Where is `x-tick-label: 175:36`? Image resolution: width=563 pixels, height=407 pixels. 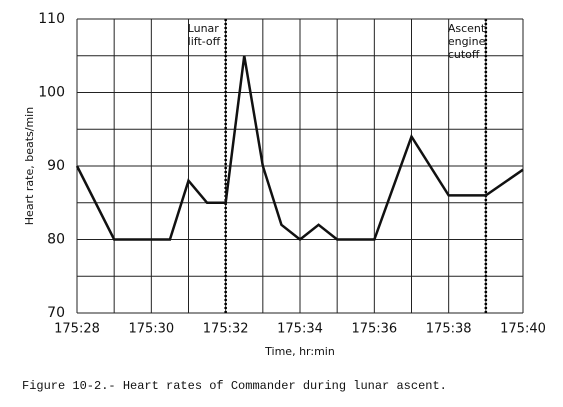 x-tick-label: 175:36 is located at coordinates (374, 329).